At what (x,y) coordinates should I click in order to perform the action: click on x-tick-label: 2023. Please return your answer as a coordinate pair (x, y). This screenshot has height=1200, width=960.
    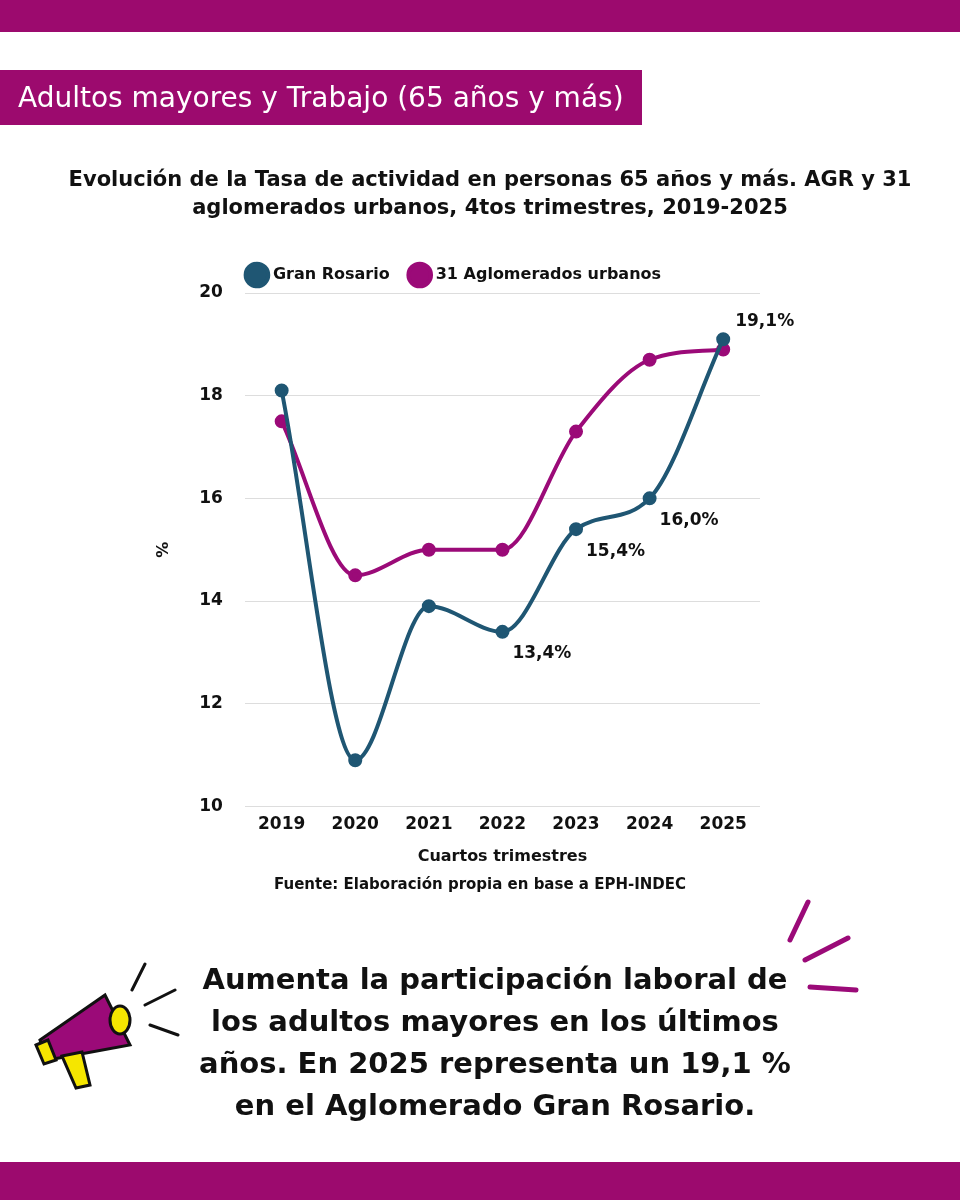
    Looking at the image, I should click on (576, 823).